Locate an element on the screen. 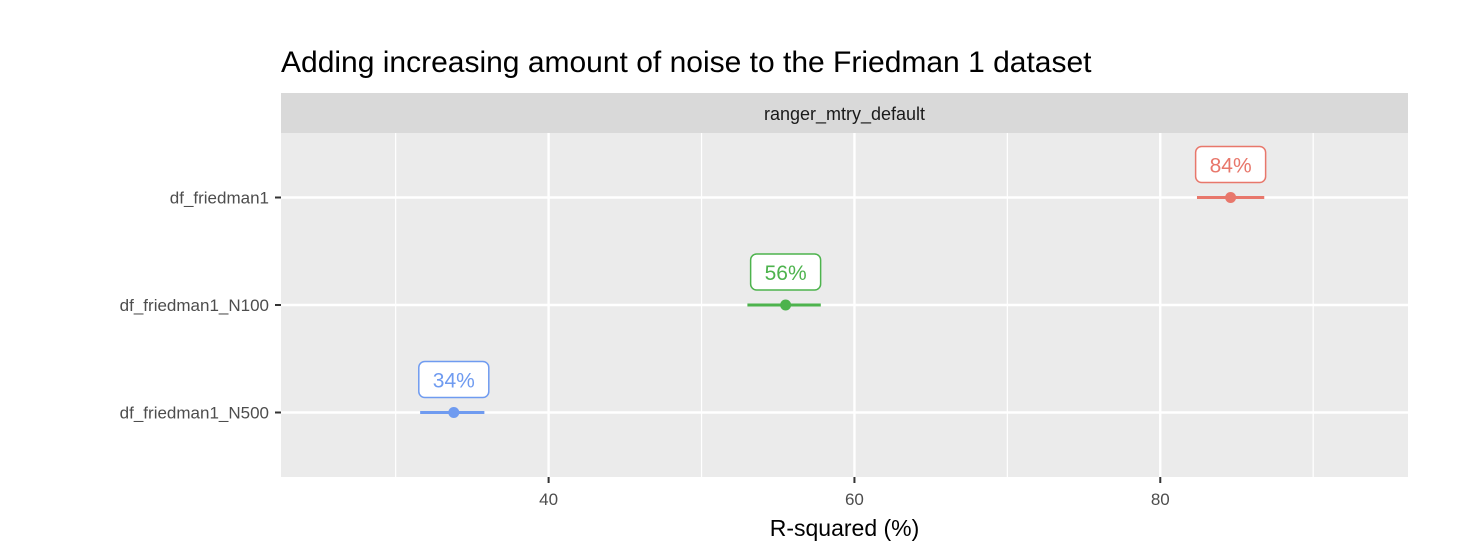 This screenshot has width=1468, height=558. data-label: 56% is located at coordinates (786, 273).